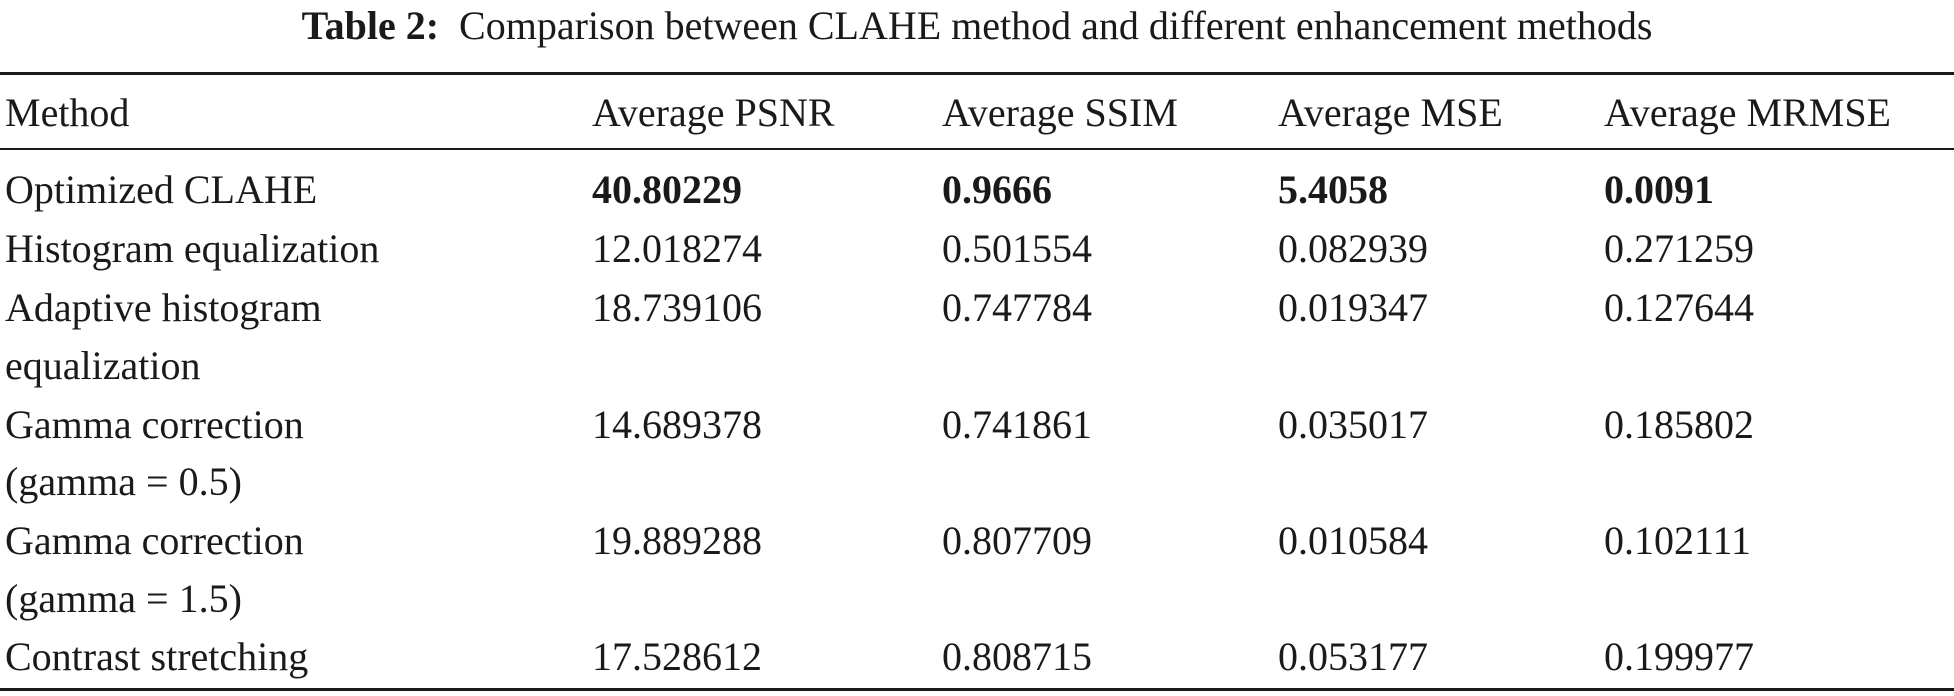  What do you see at coordinates (677, 248) in the screenshot?
I see `cell-psnr: 12.018274` at bounding box center [677, 248].